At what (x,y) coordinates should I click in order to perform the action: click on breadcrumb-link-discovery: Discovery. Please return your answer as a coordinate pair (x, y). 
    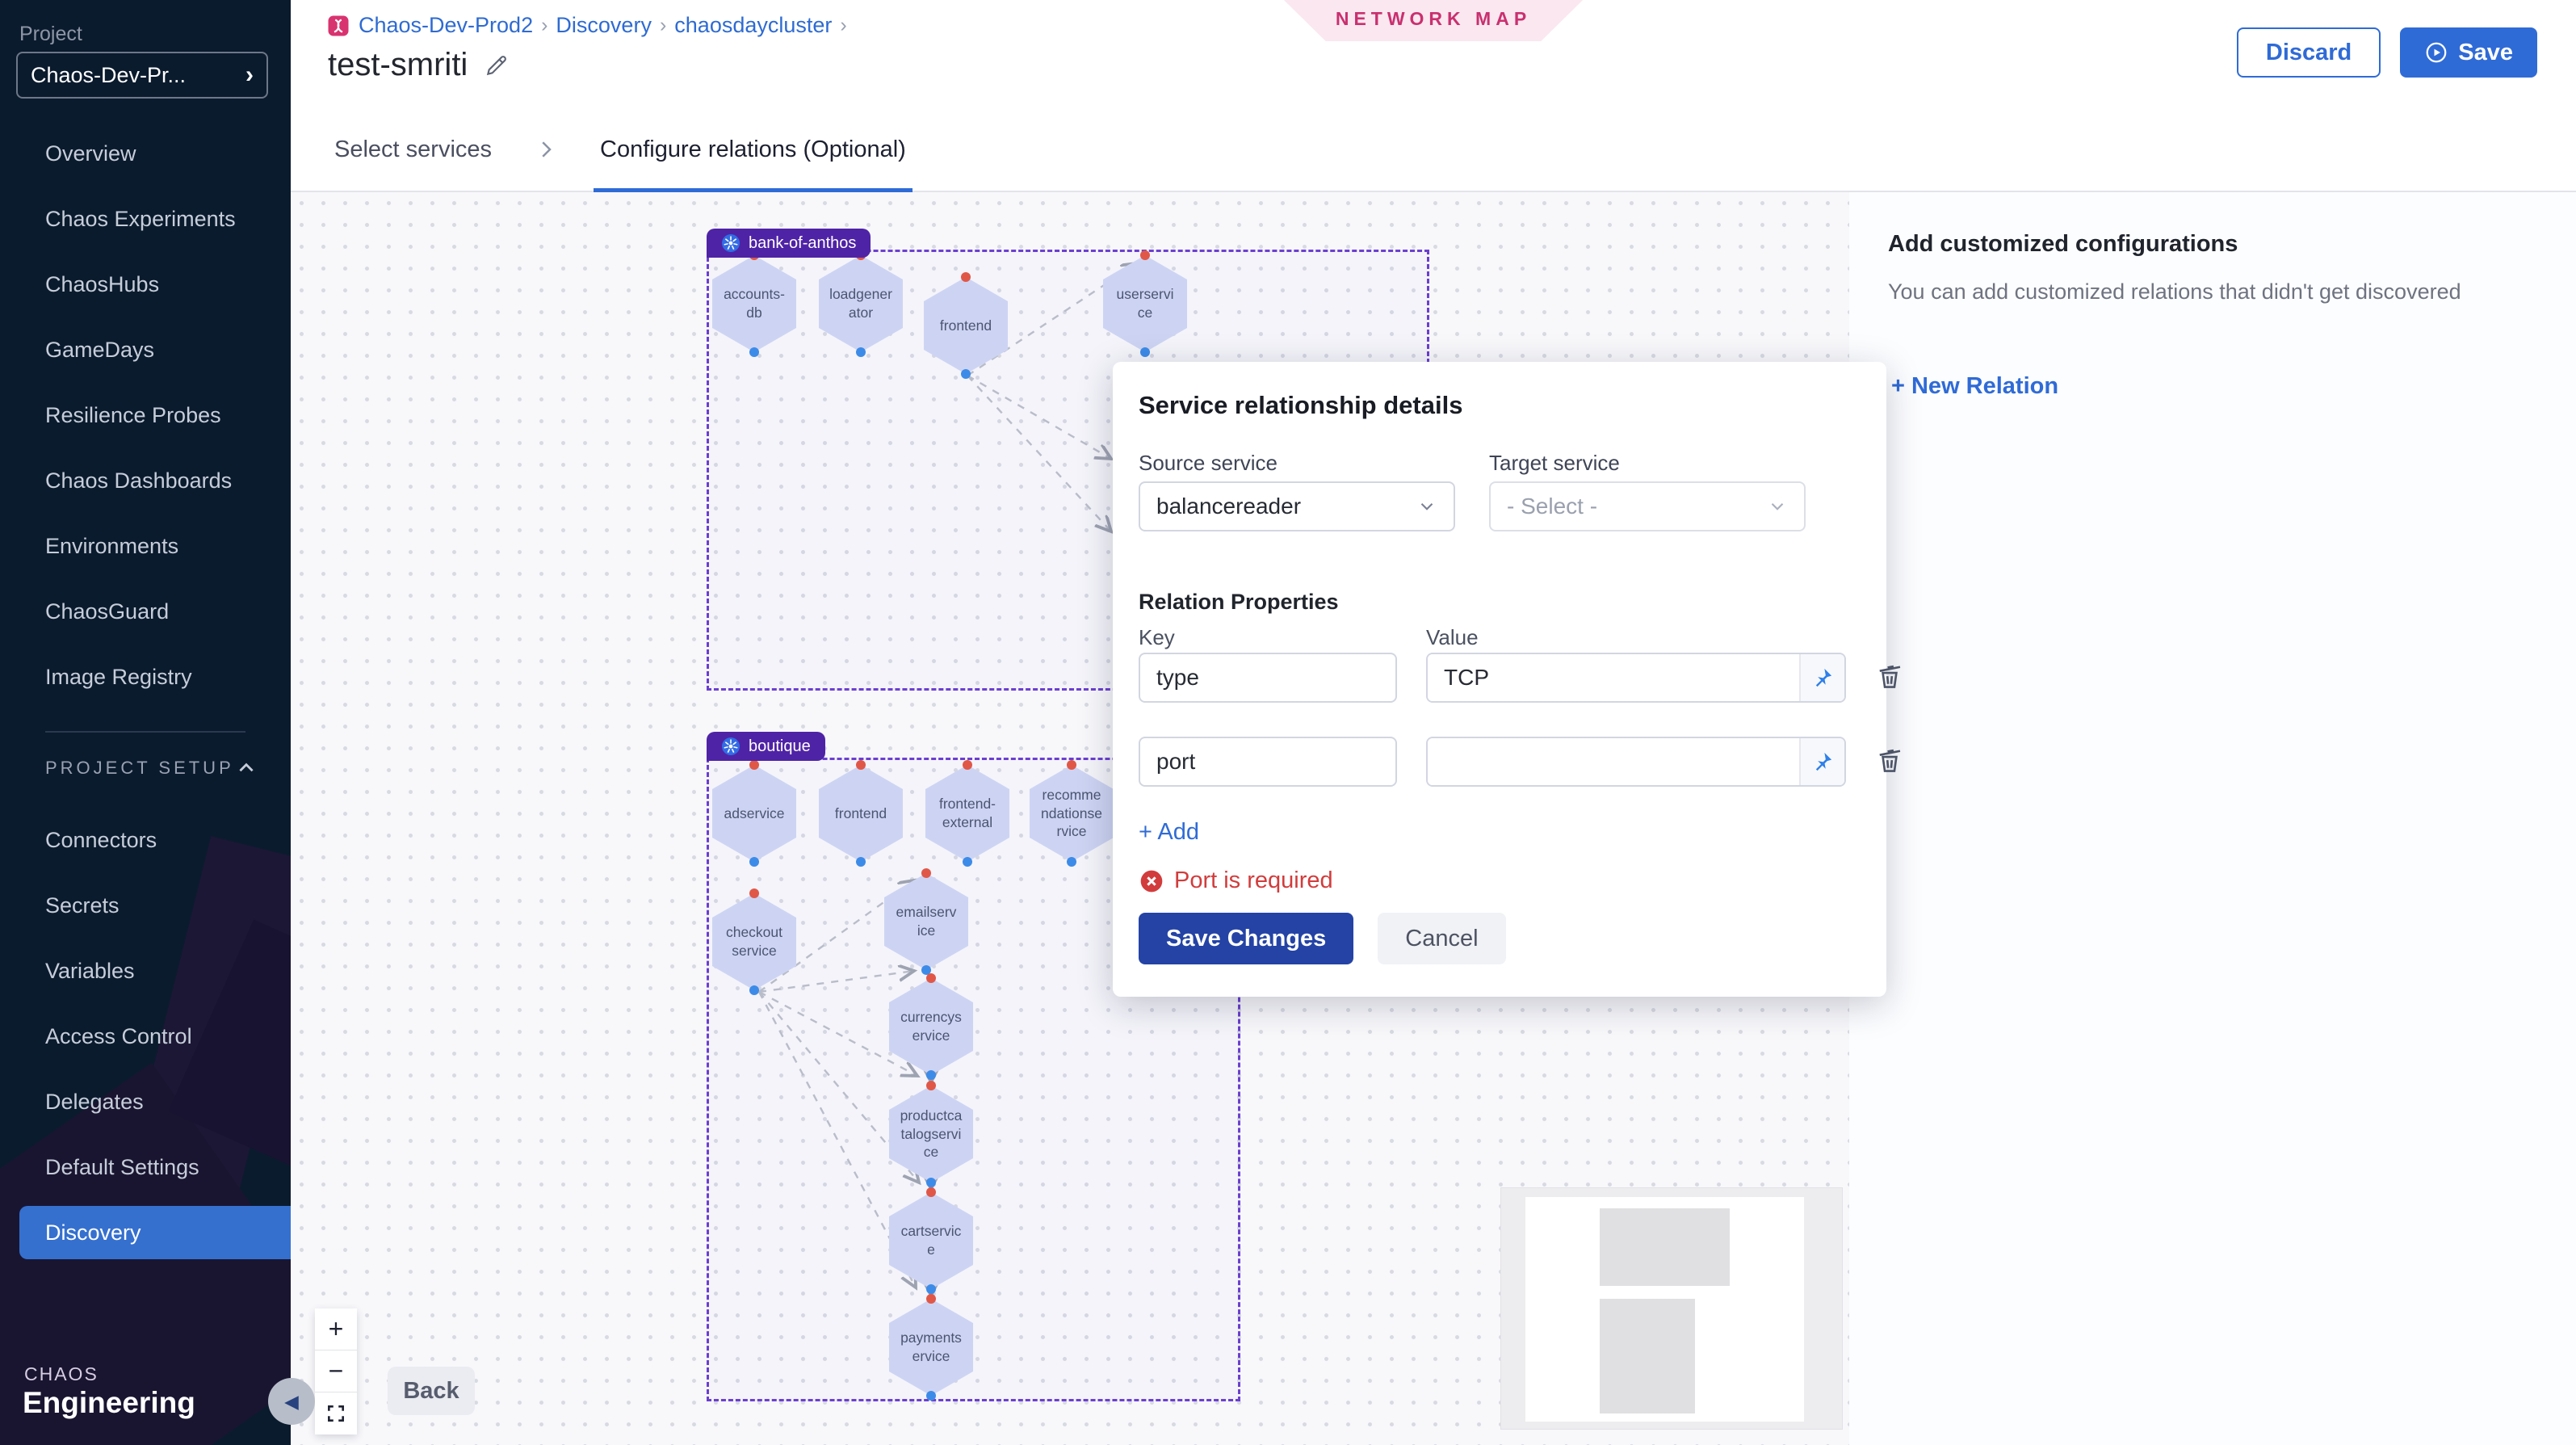
    Looking at the image, I should click on (604, 25).